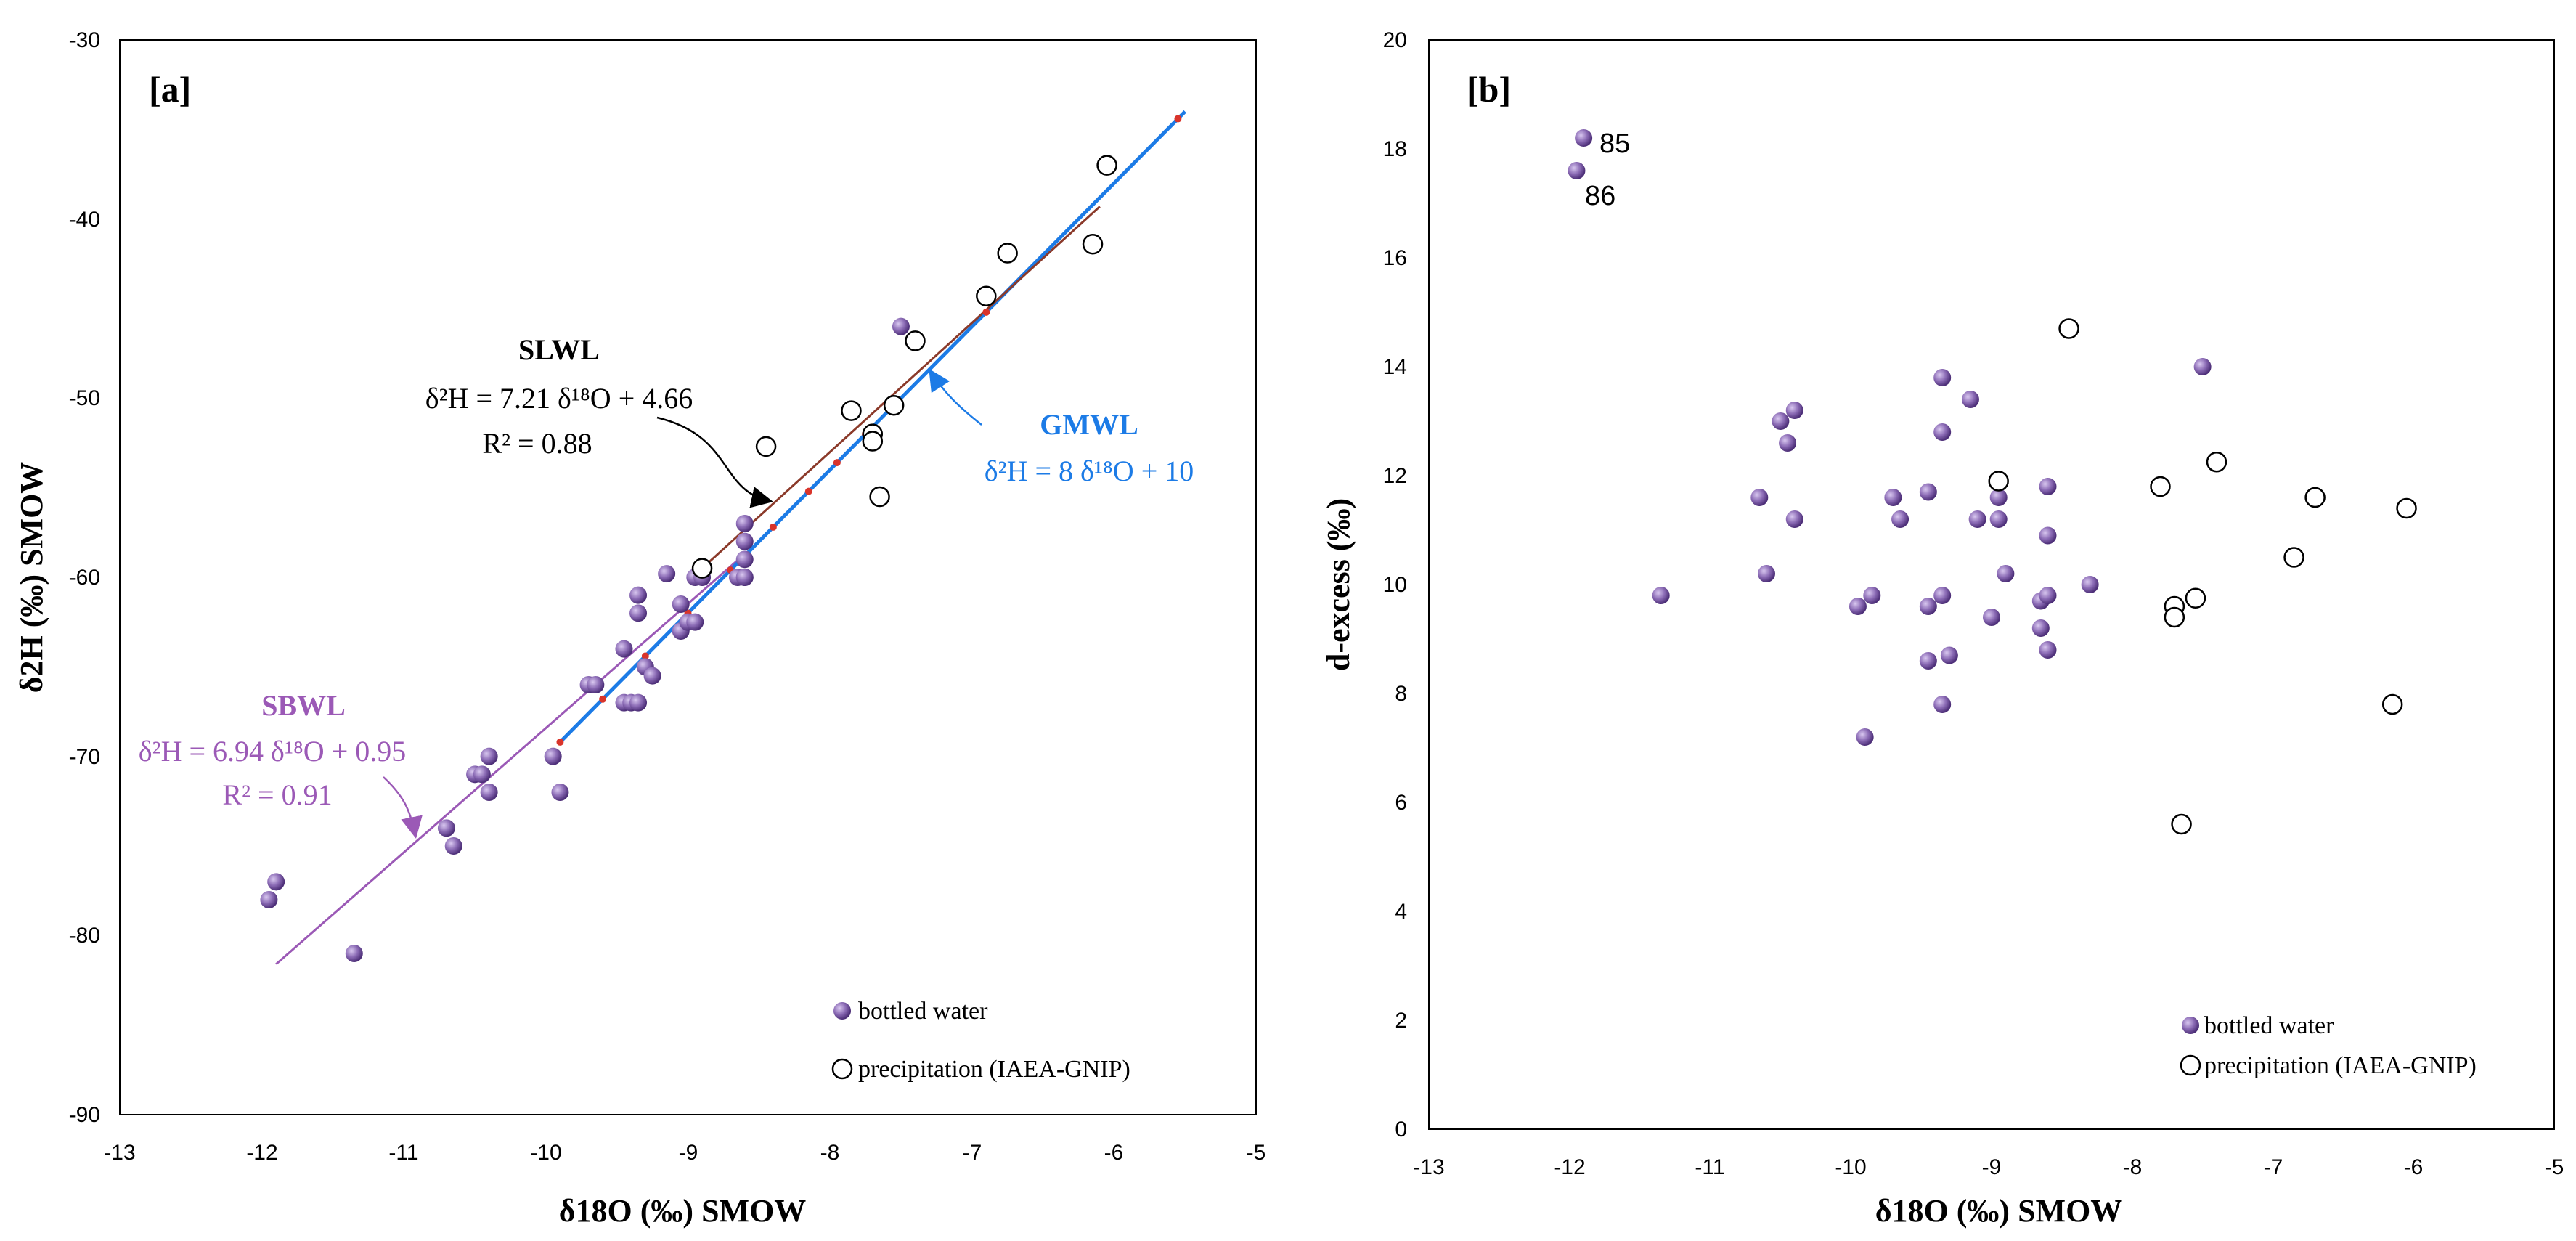  I want to click on slwl-arrow, so click(714, 462).